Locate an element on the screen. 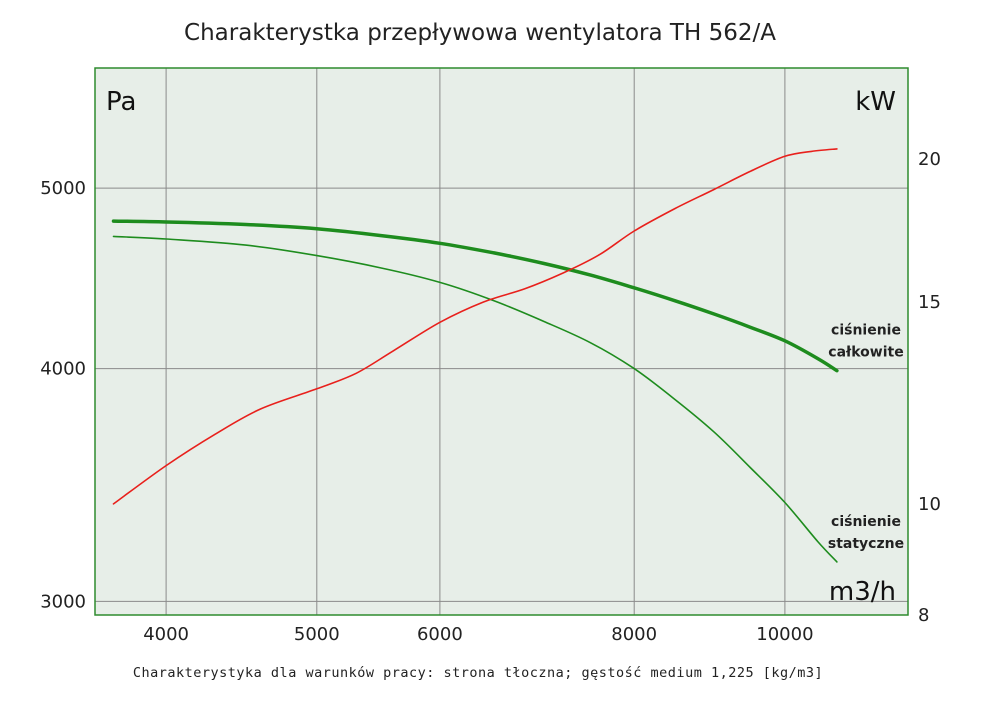 The image size is (1000, 706). y-left-tick-label: 4000 is located at coordinates (63, 369).